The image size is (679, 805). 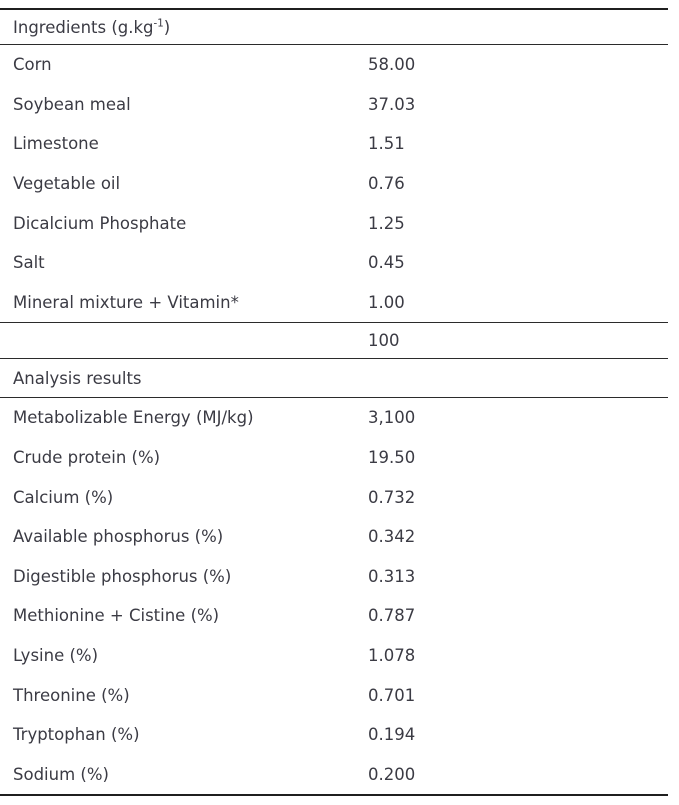 What do you see at coordinates (384, 341) in the screenshot?
I see `total-value: 100` at bounding box center [384, 341].